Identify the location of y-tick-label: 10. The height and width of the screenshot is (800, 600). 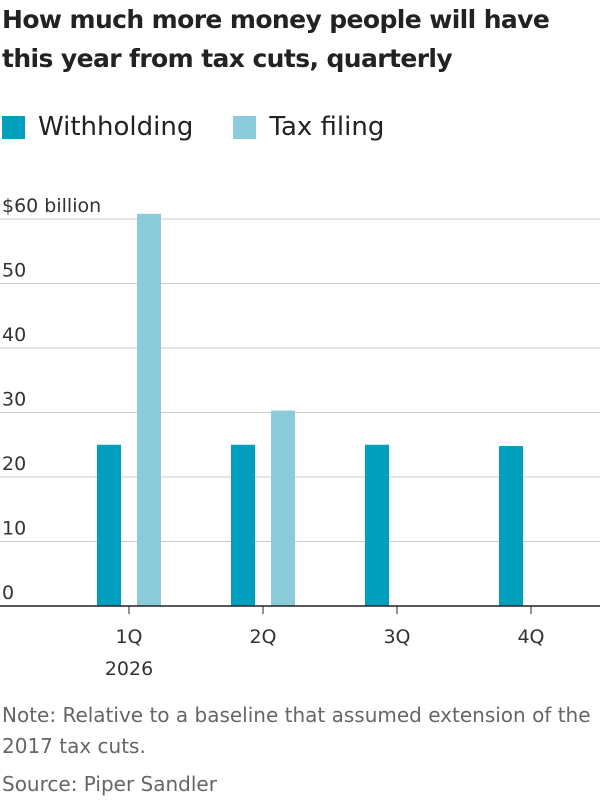
(14, 529).